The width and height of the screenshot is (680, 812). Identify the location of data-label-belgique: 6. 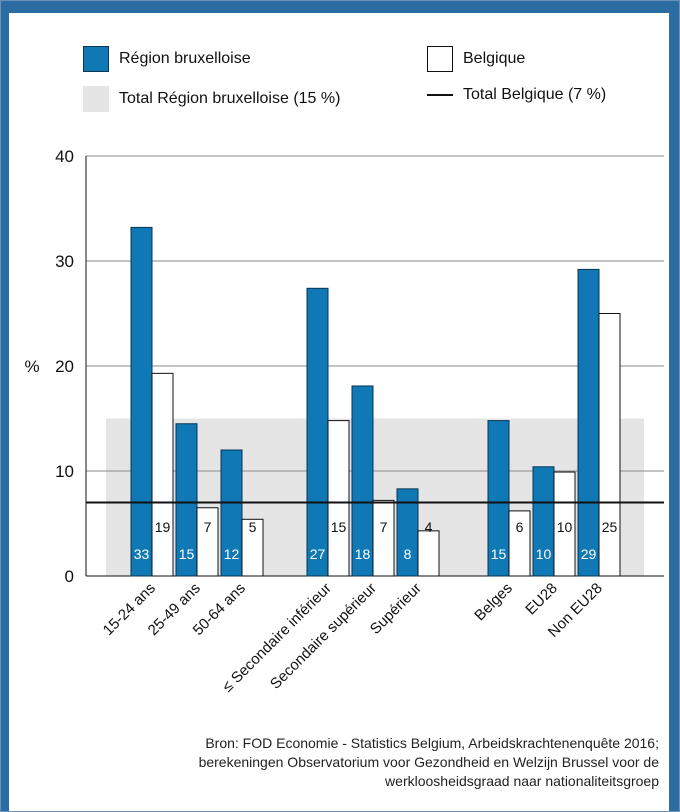
(520, 527).